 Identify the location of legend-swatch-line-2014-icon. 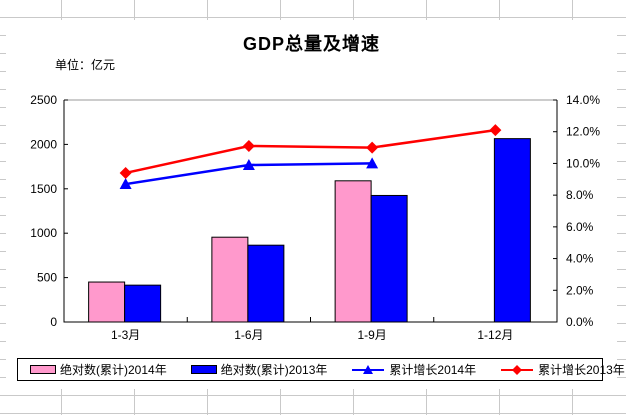
(368, 370).